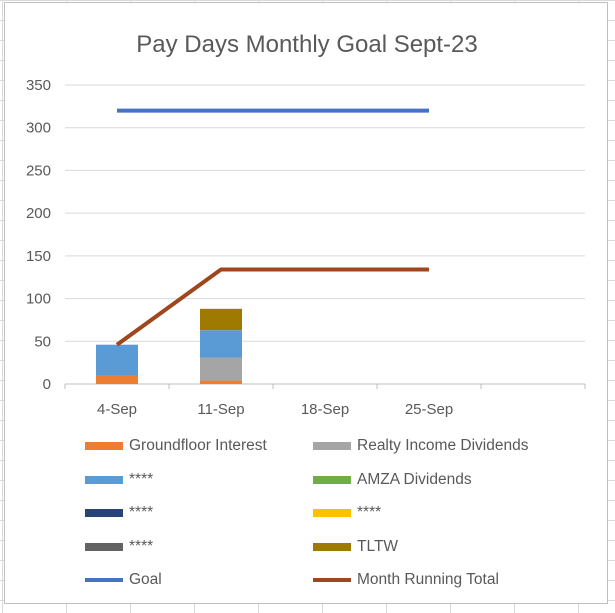 The image size is (615, 613). What do you see at coordinates (145, 579) in the screenshot?
I see `legend-label: Goal` at bounding box center [145, 579].